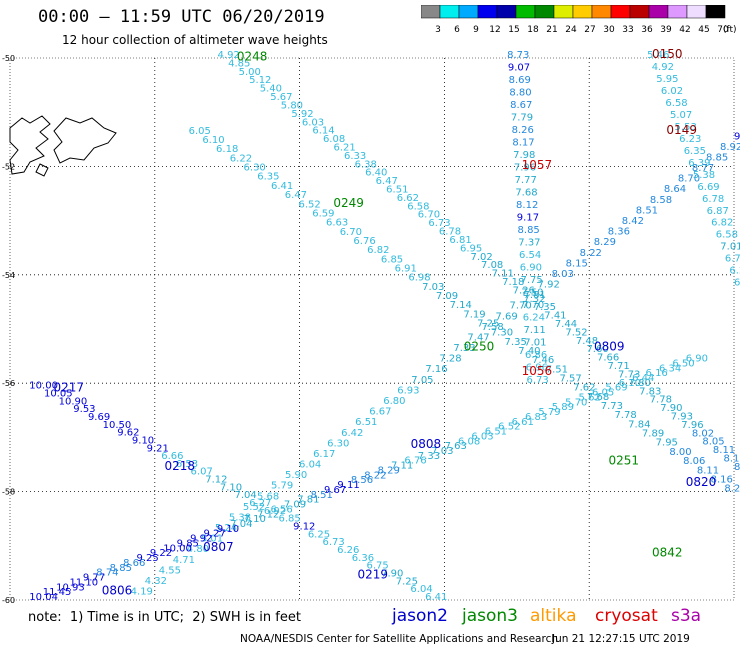  What do you see at coordinates (433, 287) in the screenshot?
I see `wave-height-value: 7.03` at bounding box center [433, 287].